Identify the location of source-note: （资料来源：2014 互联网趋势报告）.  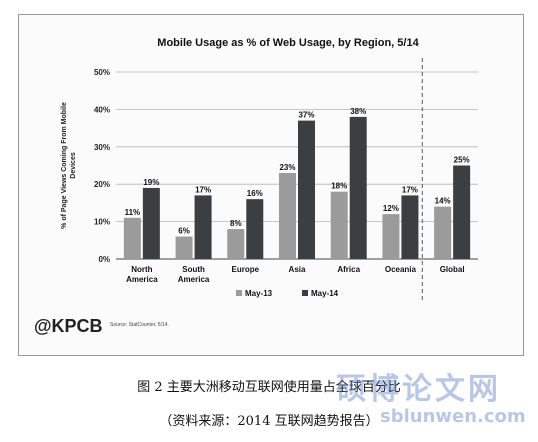
(269, 421).